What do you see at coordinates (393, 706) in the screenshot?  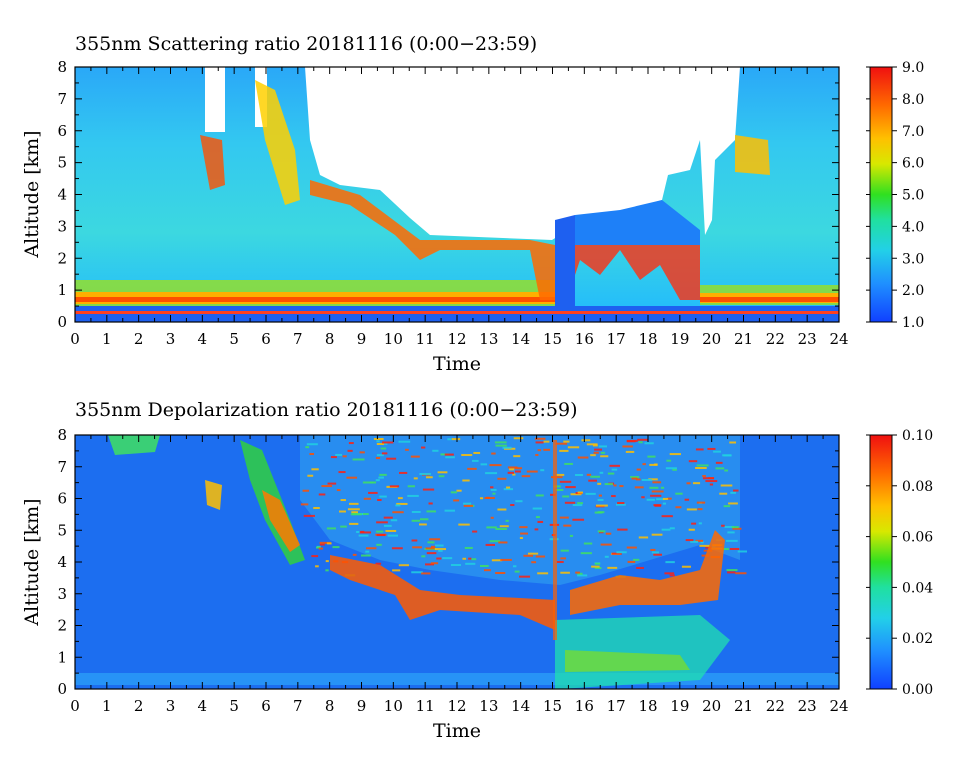 I see `x-tick-label: 10` at bounding box center [393, 706].